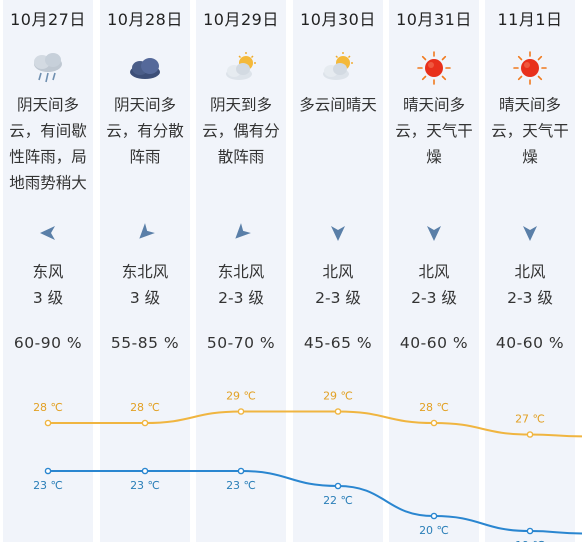 This screenshot has height=542, width=582. I want to click on forecast-date: 11月1日, so click(530, 19).